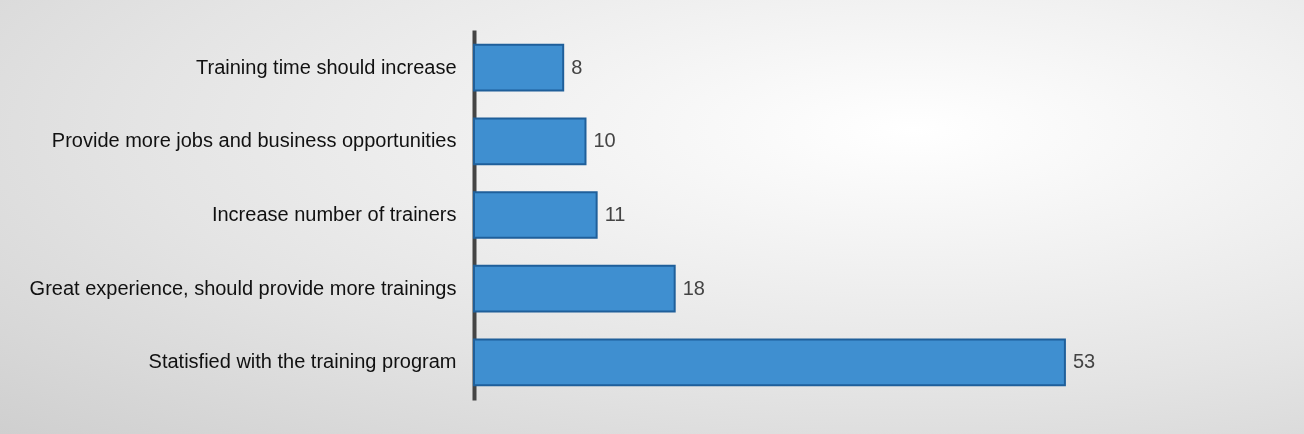 The height and width of the screenshot is (434, 1304). Describe the element at coordinates (254, 140) in the screenshot. I see `y-tick-label: Provide more jobs and business opportunities` at that location.